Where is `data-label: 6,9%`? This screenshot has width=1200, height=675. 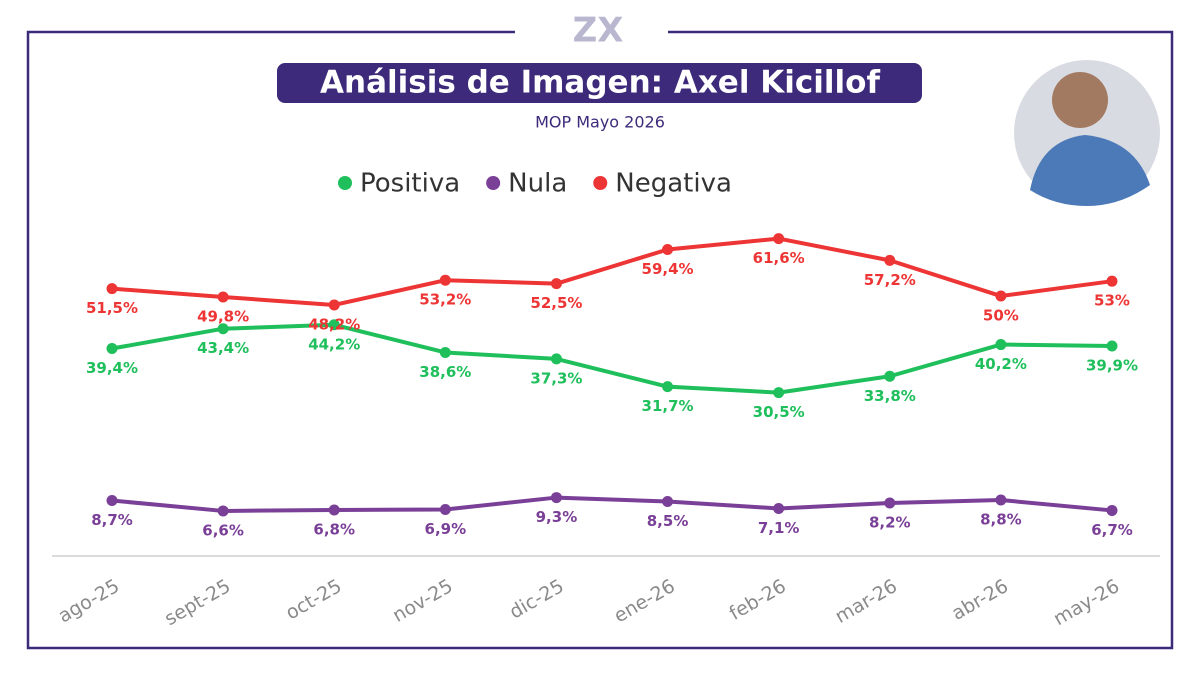 data-label: 6,9% is located at coordinates (446, 529).